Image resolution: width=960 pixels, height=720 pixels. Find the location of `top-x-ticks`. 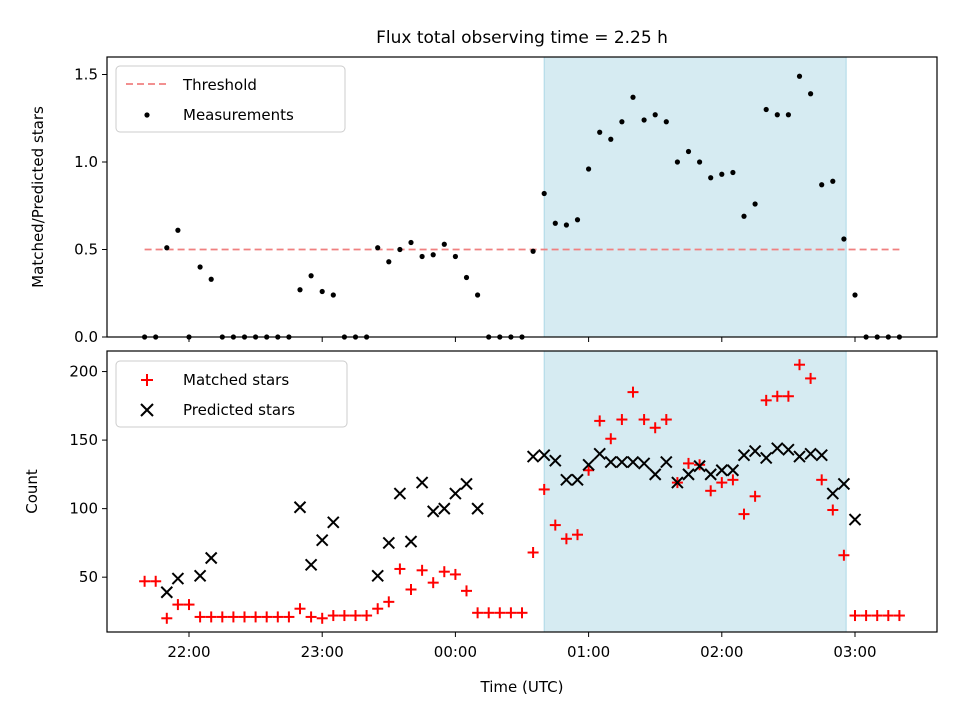

top-x-ticks is located at coordinates (522, 339).